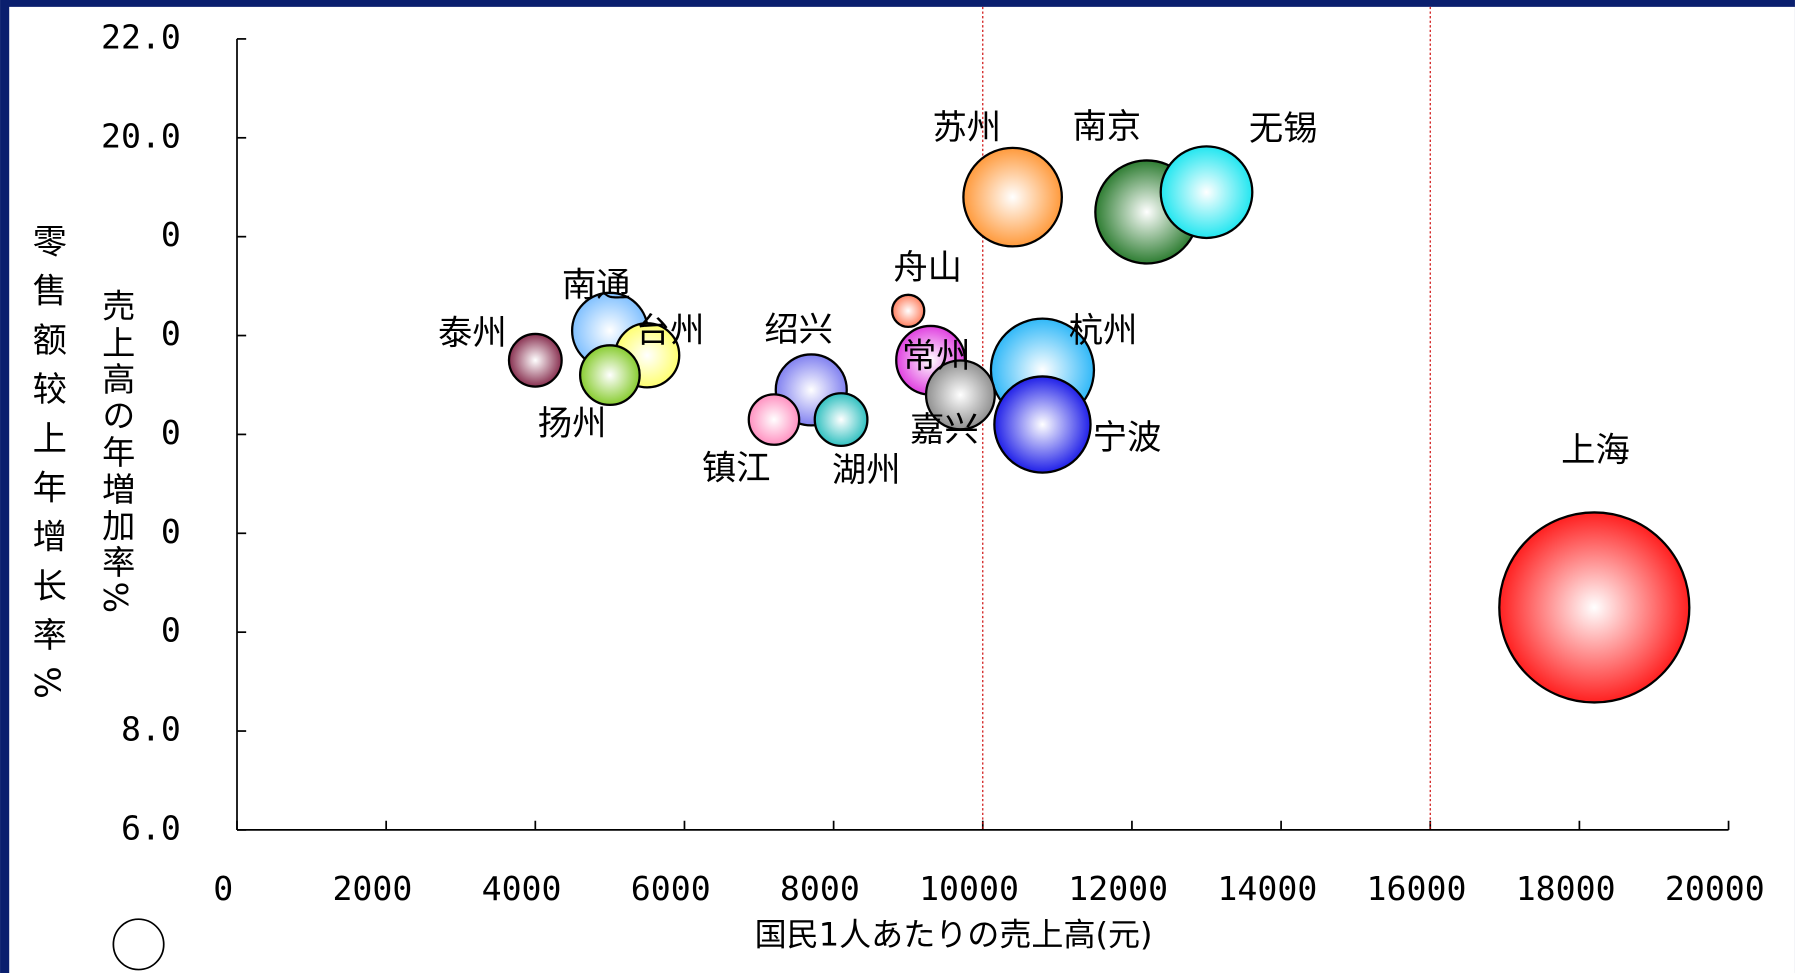  Describe the element at coordinates (820, 888) in the screenshot. I see `x-tick-label: 8000` at that location.